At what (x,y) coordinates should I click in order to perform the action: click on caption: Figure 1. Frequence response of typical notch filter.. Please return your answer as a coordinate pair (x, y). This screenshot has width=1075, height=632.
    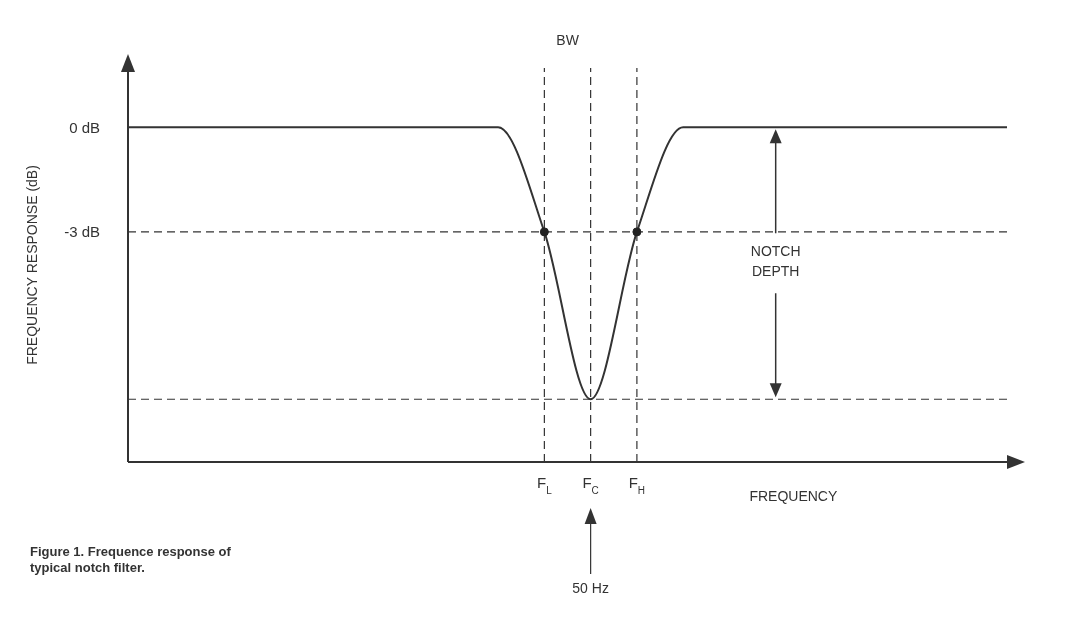
    Looking at the image, I should click on (131, 560).